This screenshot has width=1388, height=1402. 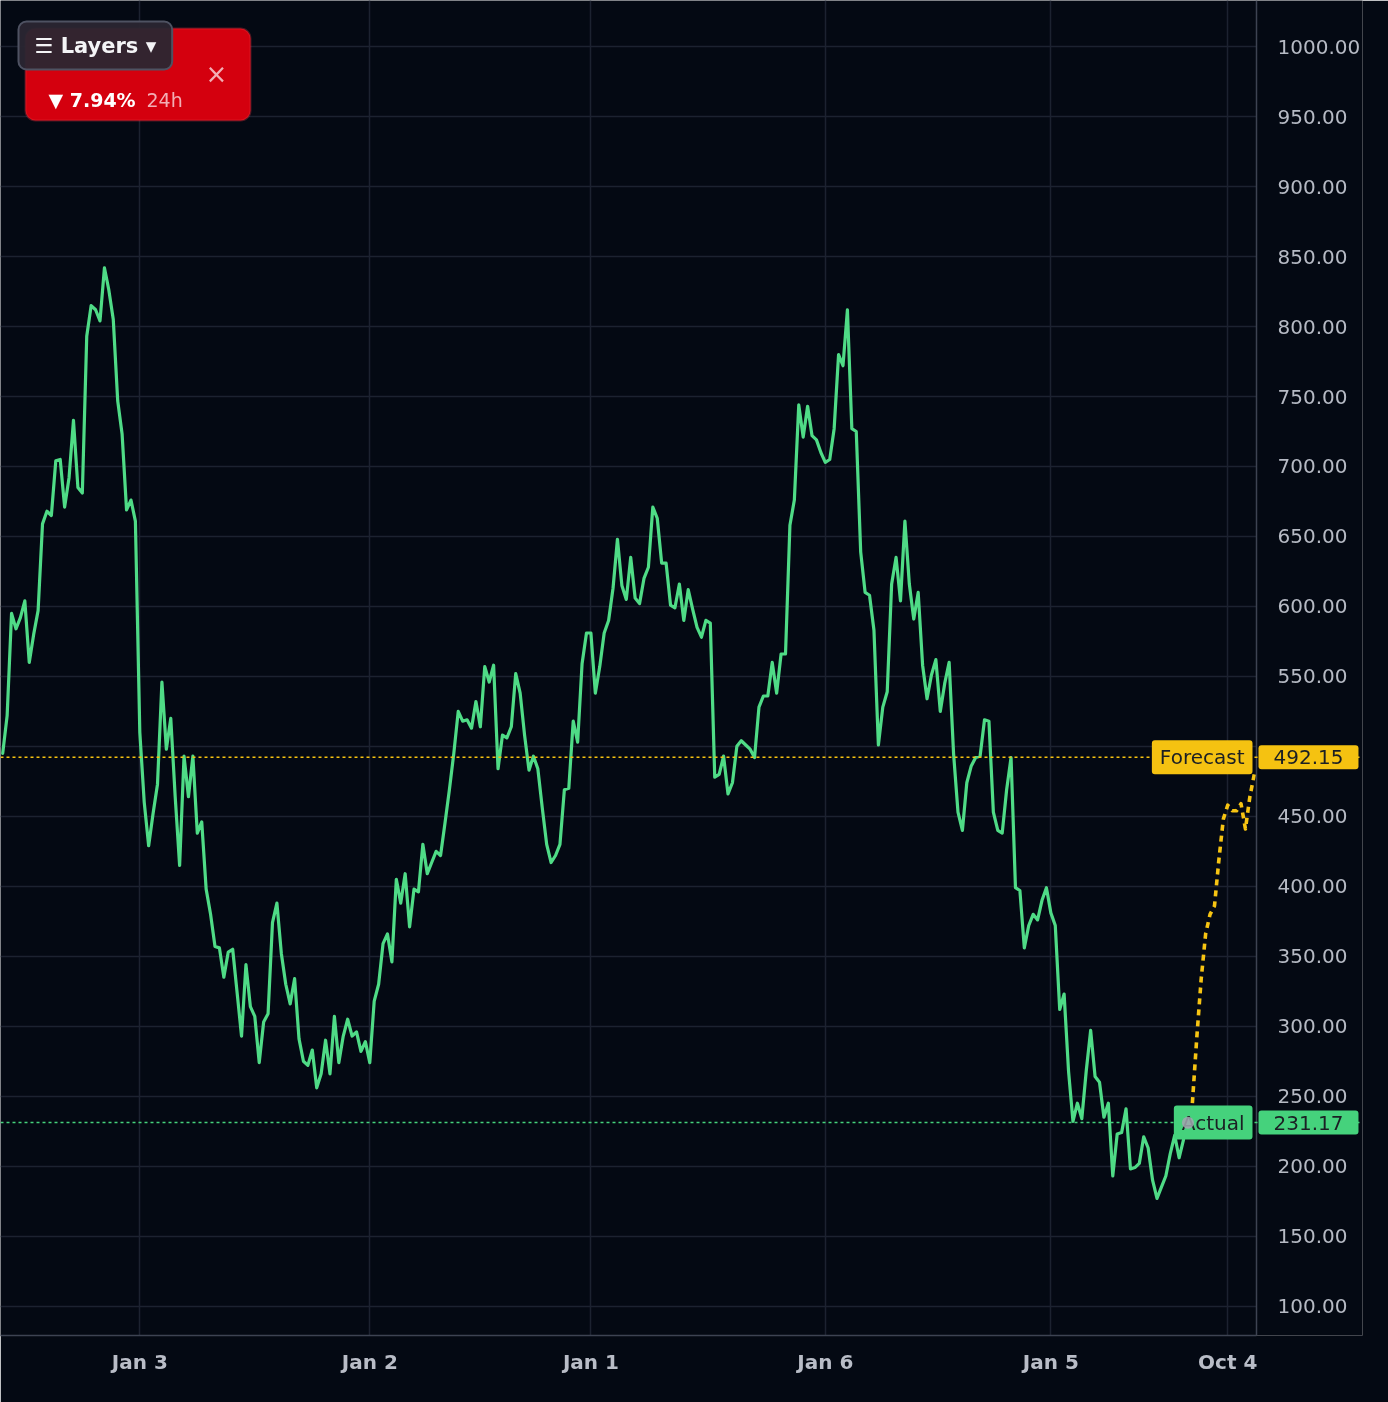 What do you see at coordinates (1312, 326) in the screenshot?
I see `y-tick-label: 800.00` at bounding box center [1312, 326].